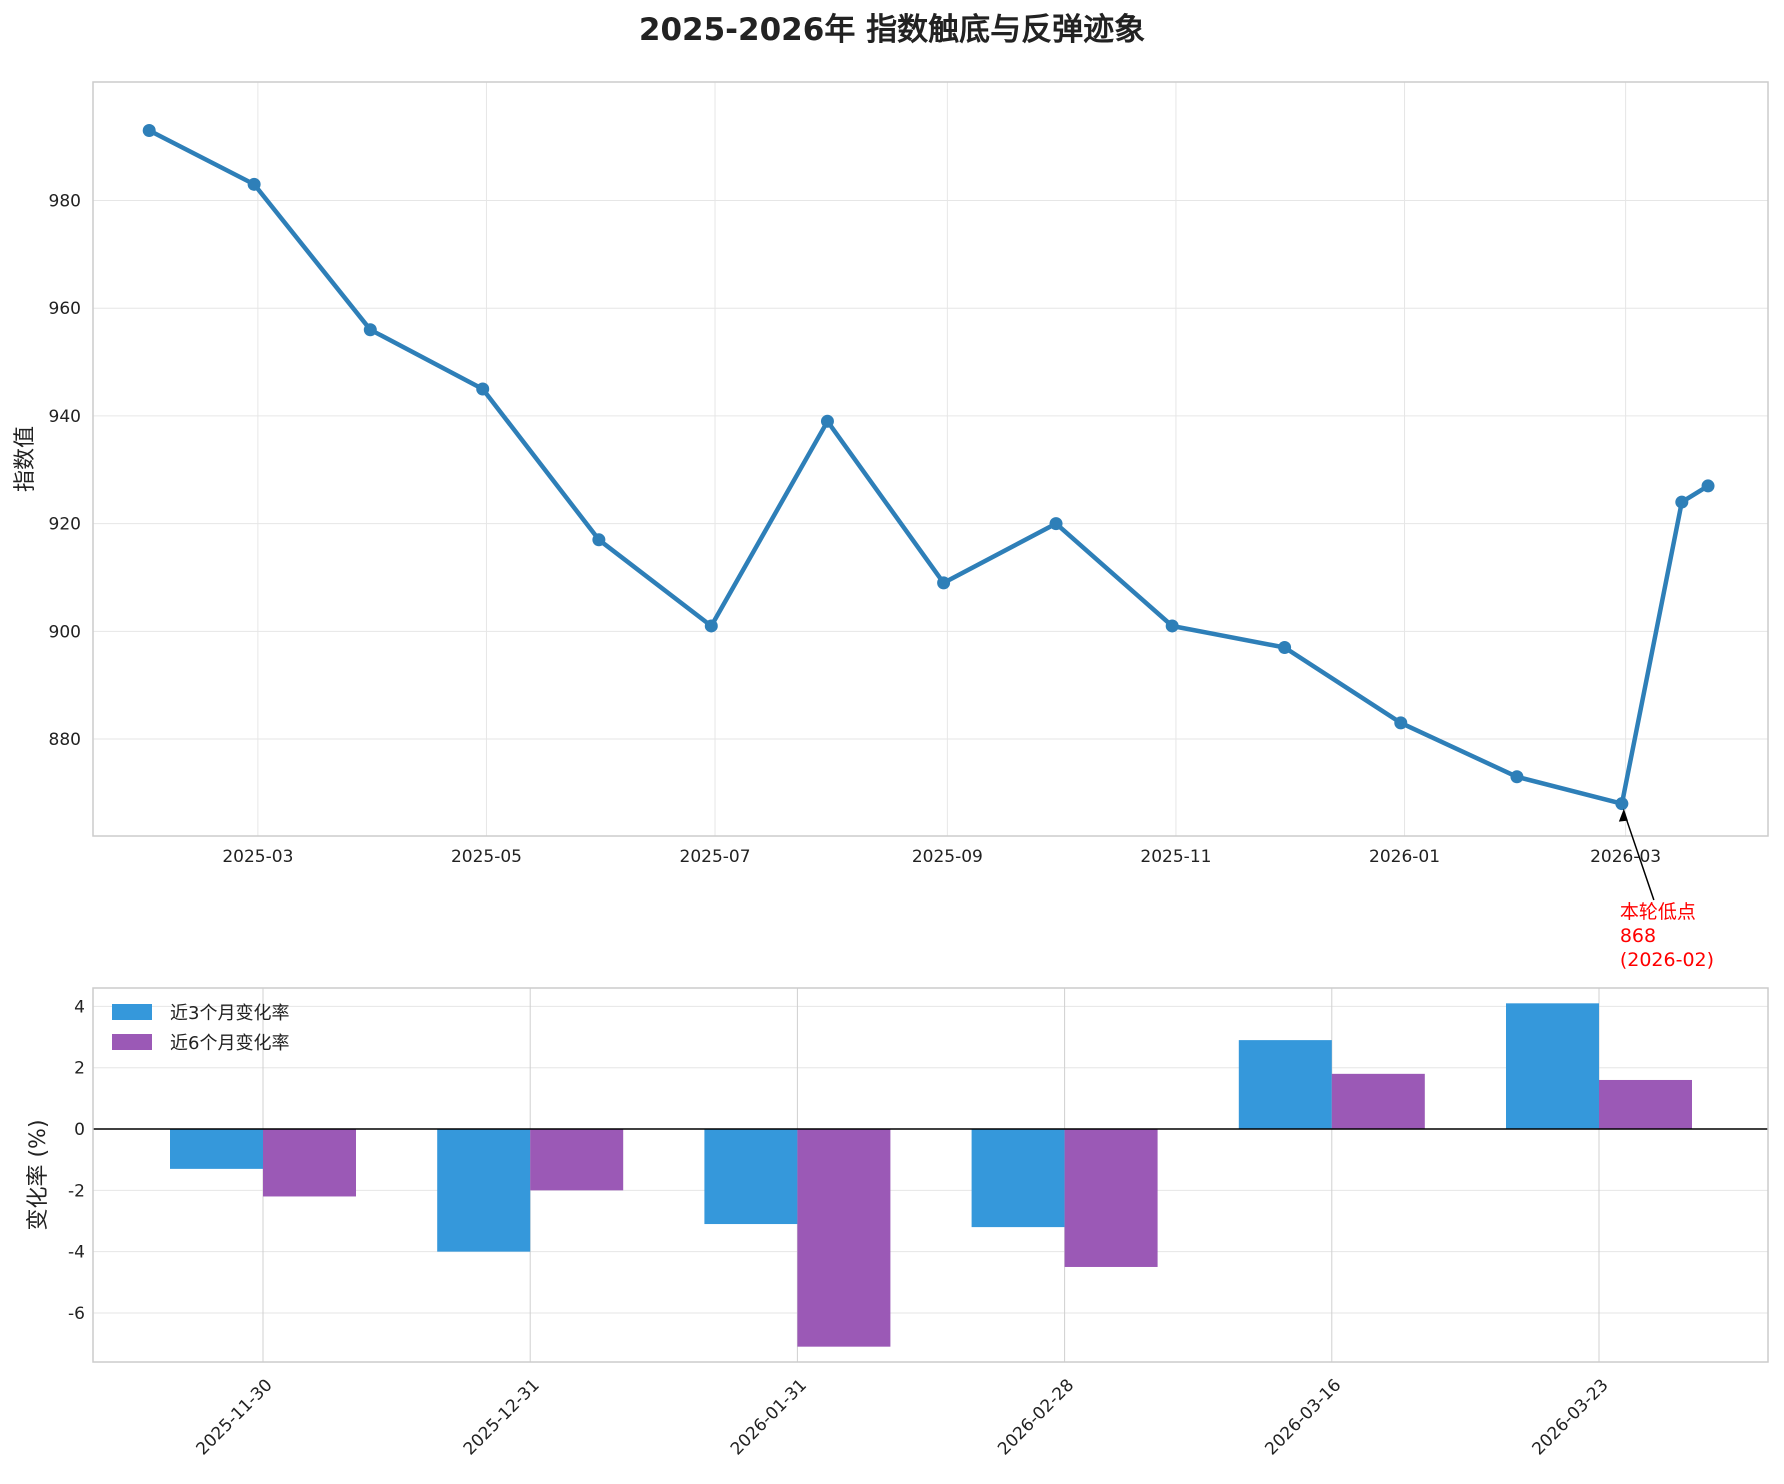 The width and height of the screenshot is (1784, 1484). I want to click on legend-label: 近6个月变化率, so click(229, 1043).